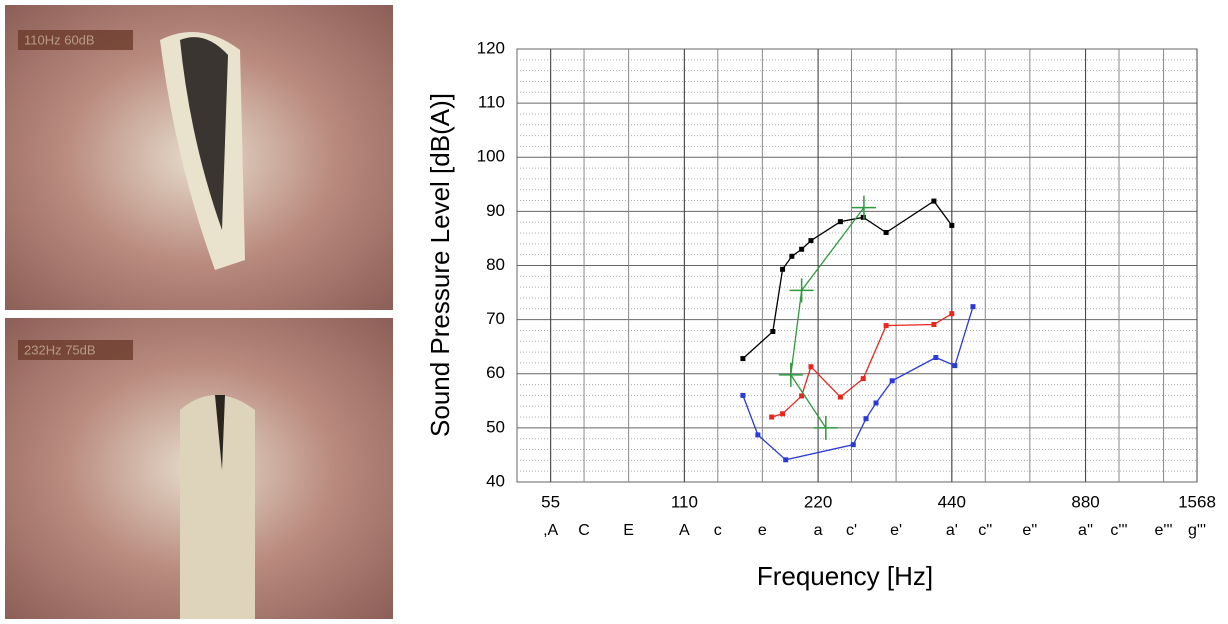 The width and height of the screenshot is (1228, 624). Describe the element at coordinates (491, 156) in the screenshot. I see `y-tick-label: 100` at that location.